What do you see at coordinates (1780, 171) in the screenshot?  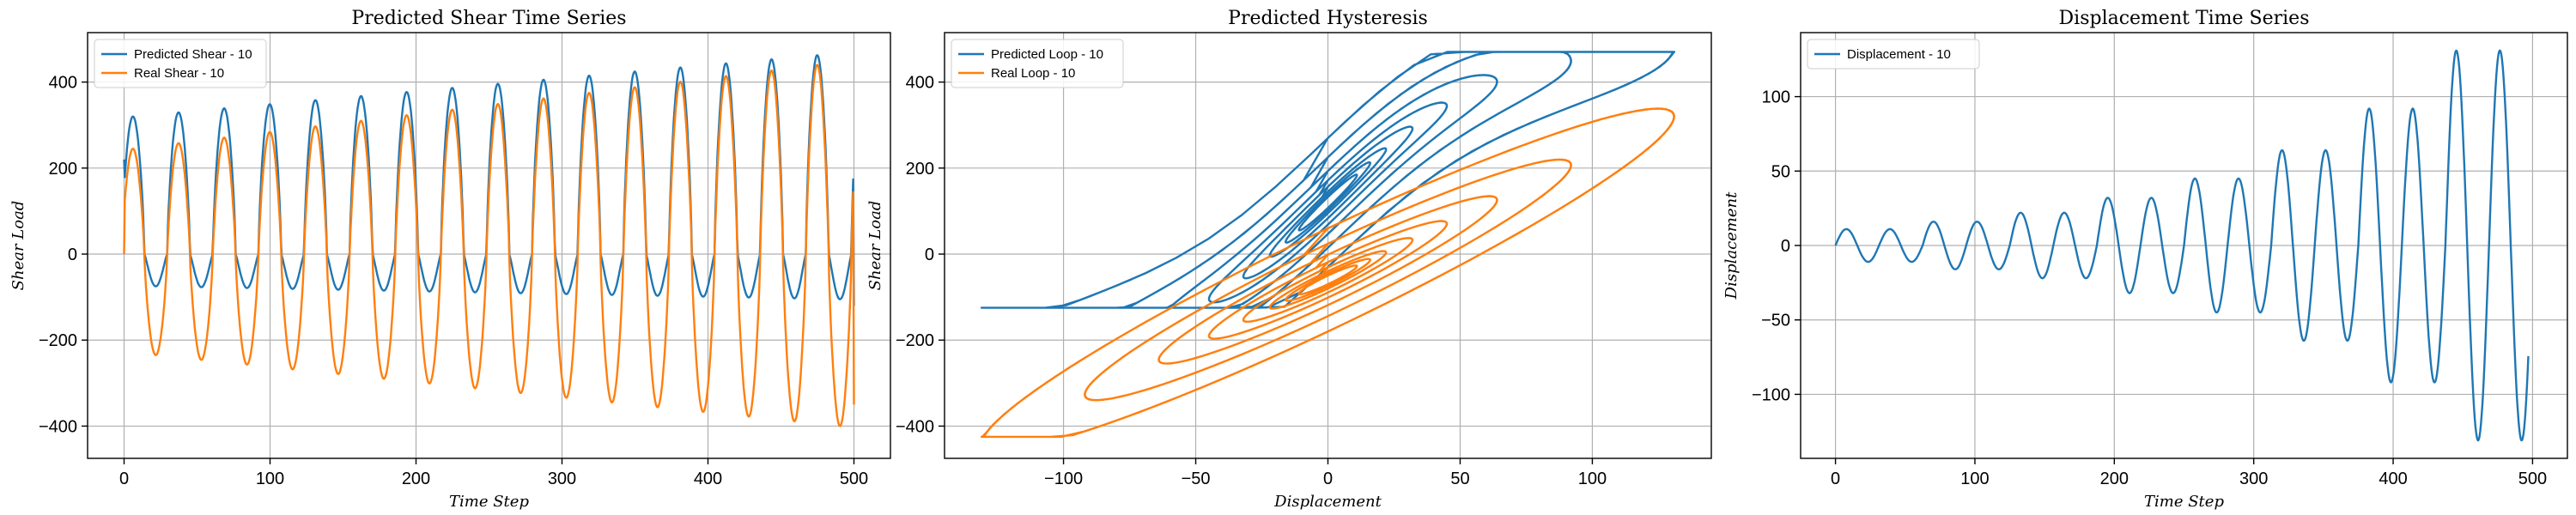 I see `y-tick-label: 50` at bounding box center [1780, 171].